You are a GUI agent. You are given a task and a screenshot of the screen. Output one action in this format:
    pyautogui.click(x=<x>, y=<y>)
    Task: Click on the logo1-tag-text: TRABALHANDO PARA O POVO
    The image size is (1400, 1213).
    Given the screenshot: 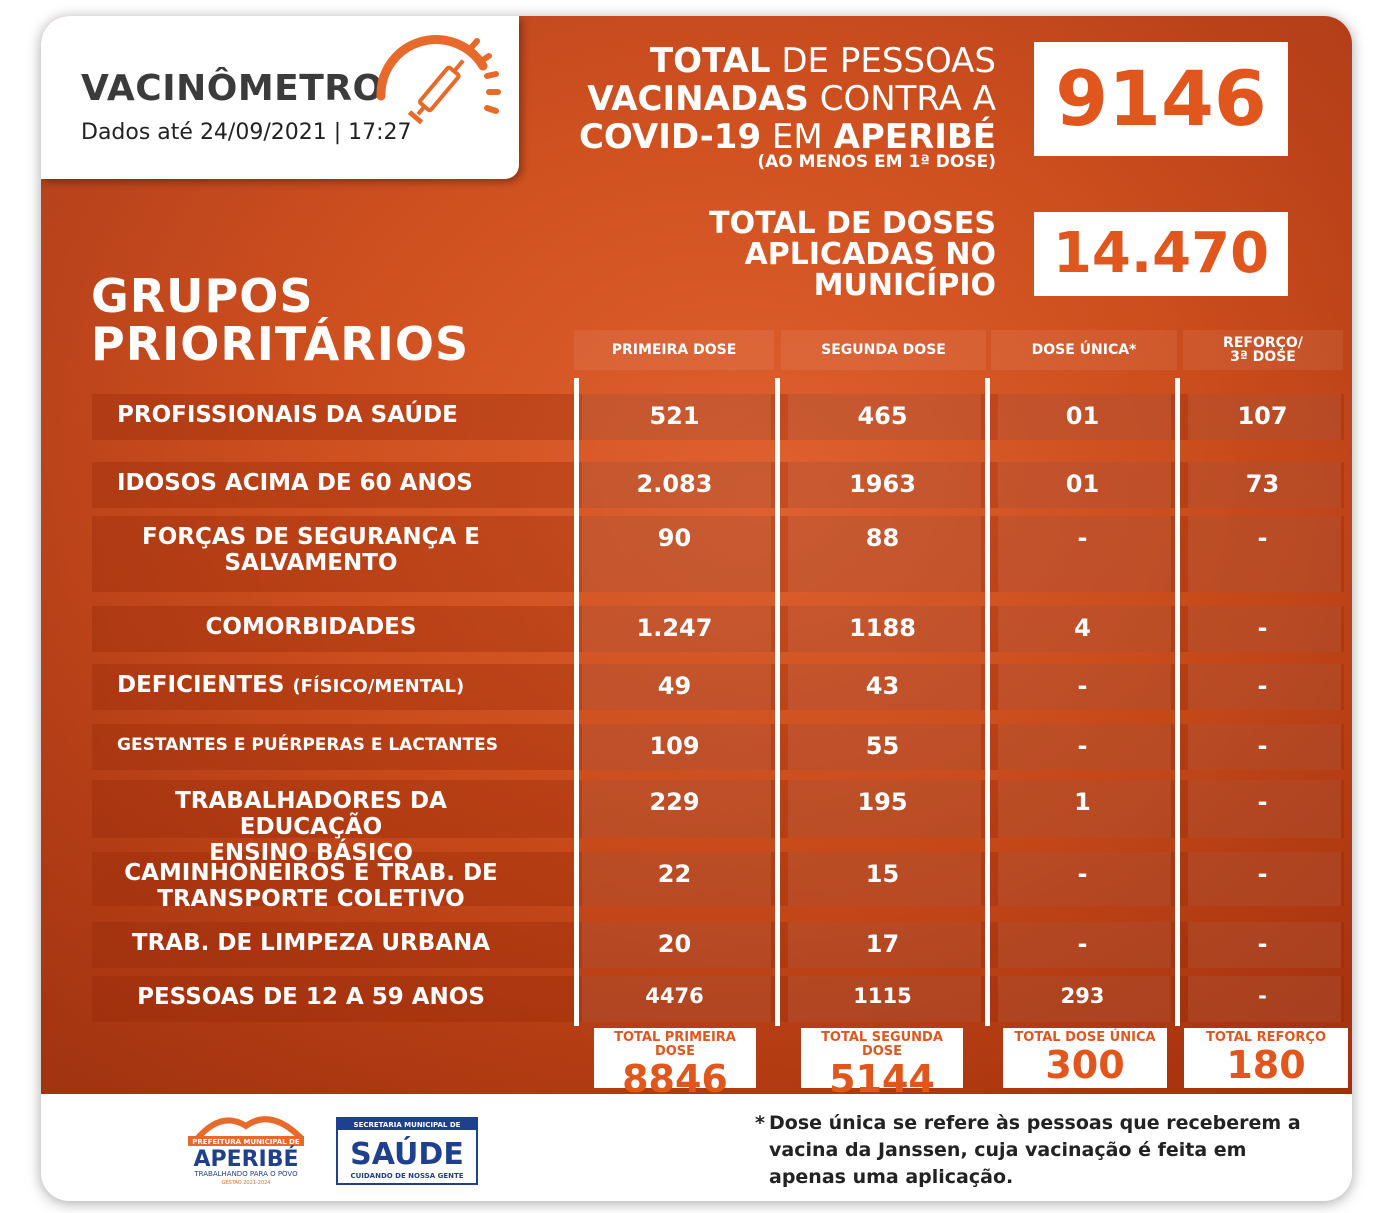 What is the action you would take?
    pyautogui.click(x=245, y=1174)
    